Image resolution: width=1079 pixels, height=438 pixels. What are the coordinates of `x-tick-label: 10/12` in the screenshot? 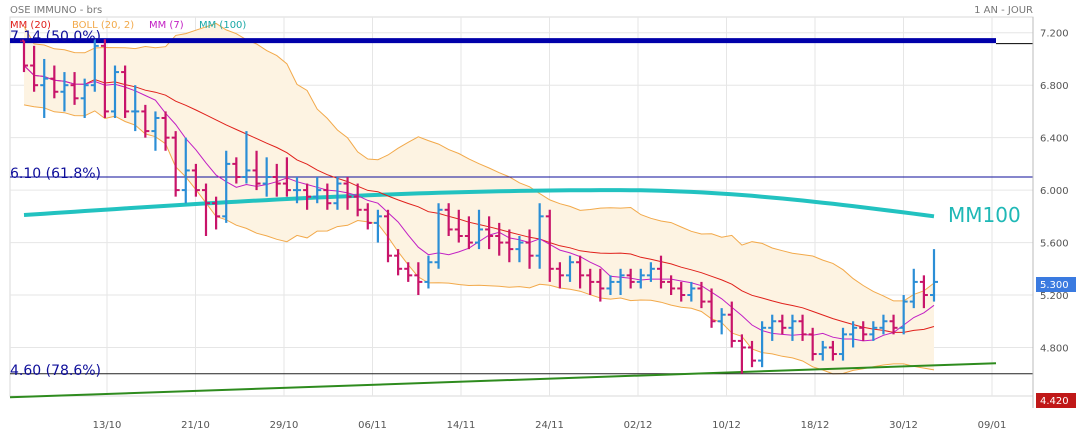 It's located at (726, 425).